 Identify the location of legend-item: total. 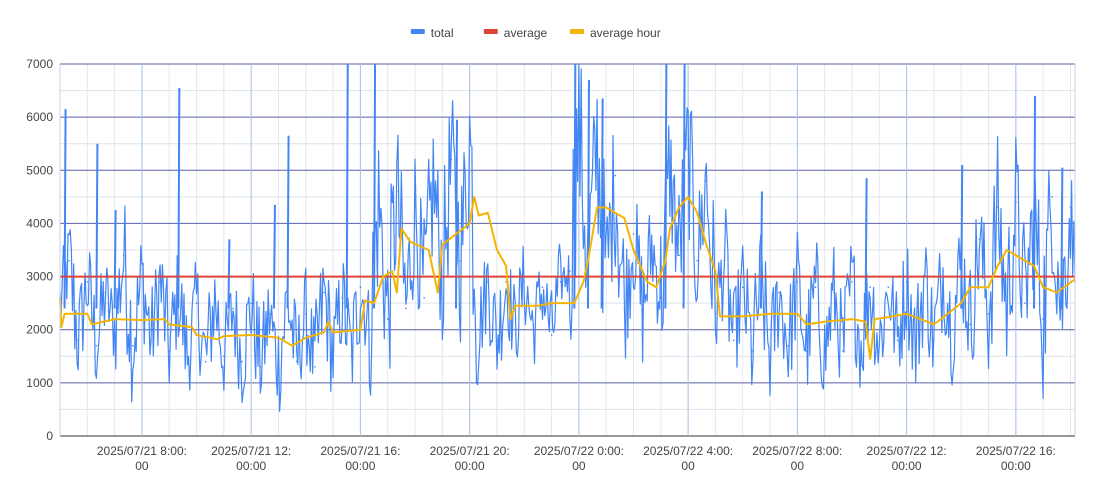
(431, 33).